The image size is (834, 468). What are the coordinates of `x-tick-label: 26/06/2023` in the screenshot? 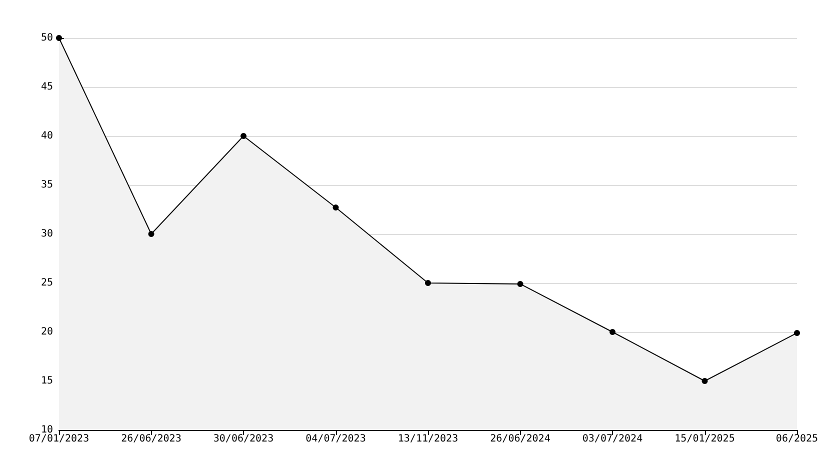 It's located at (151, 439).